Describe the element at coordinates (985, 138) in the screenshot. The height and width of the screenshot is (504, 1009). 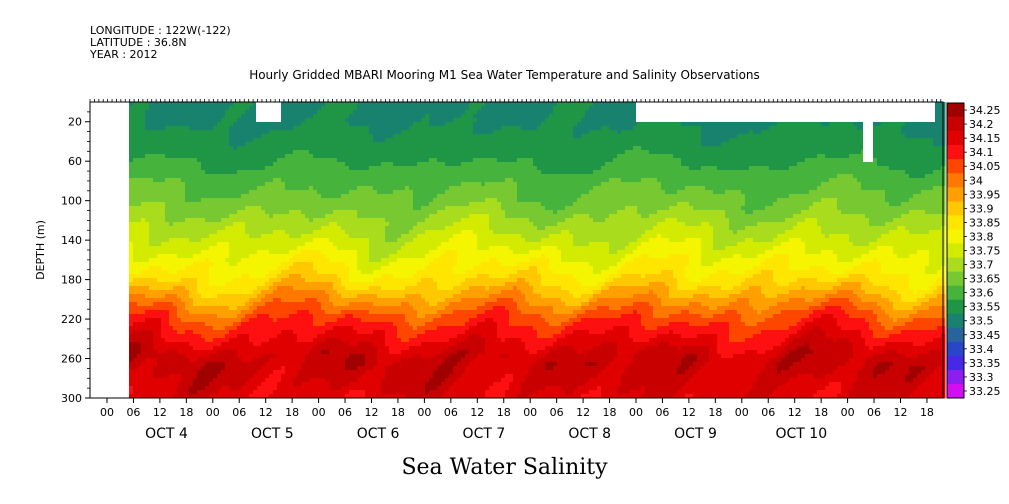
I see `colorbar-label: 34.15` at that location.